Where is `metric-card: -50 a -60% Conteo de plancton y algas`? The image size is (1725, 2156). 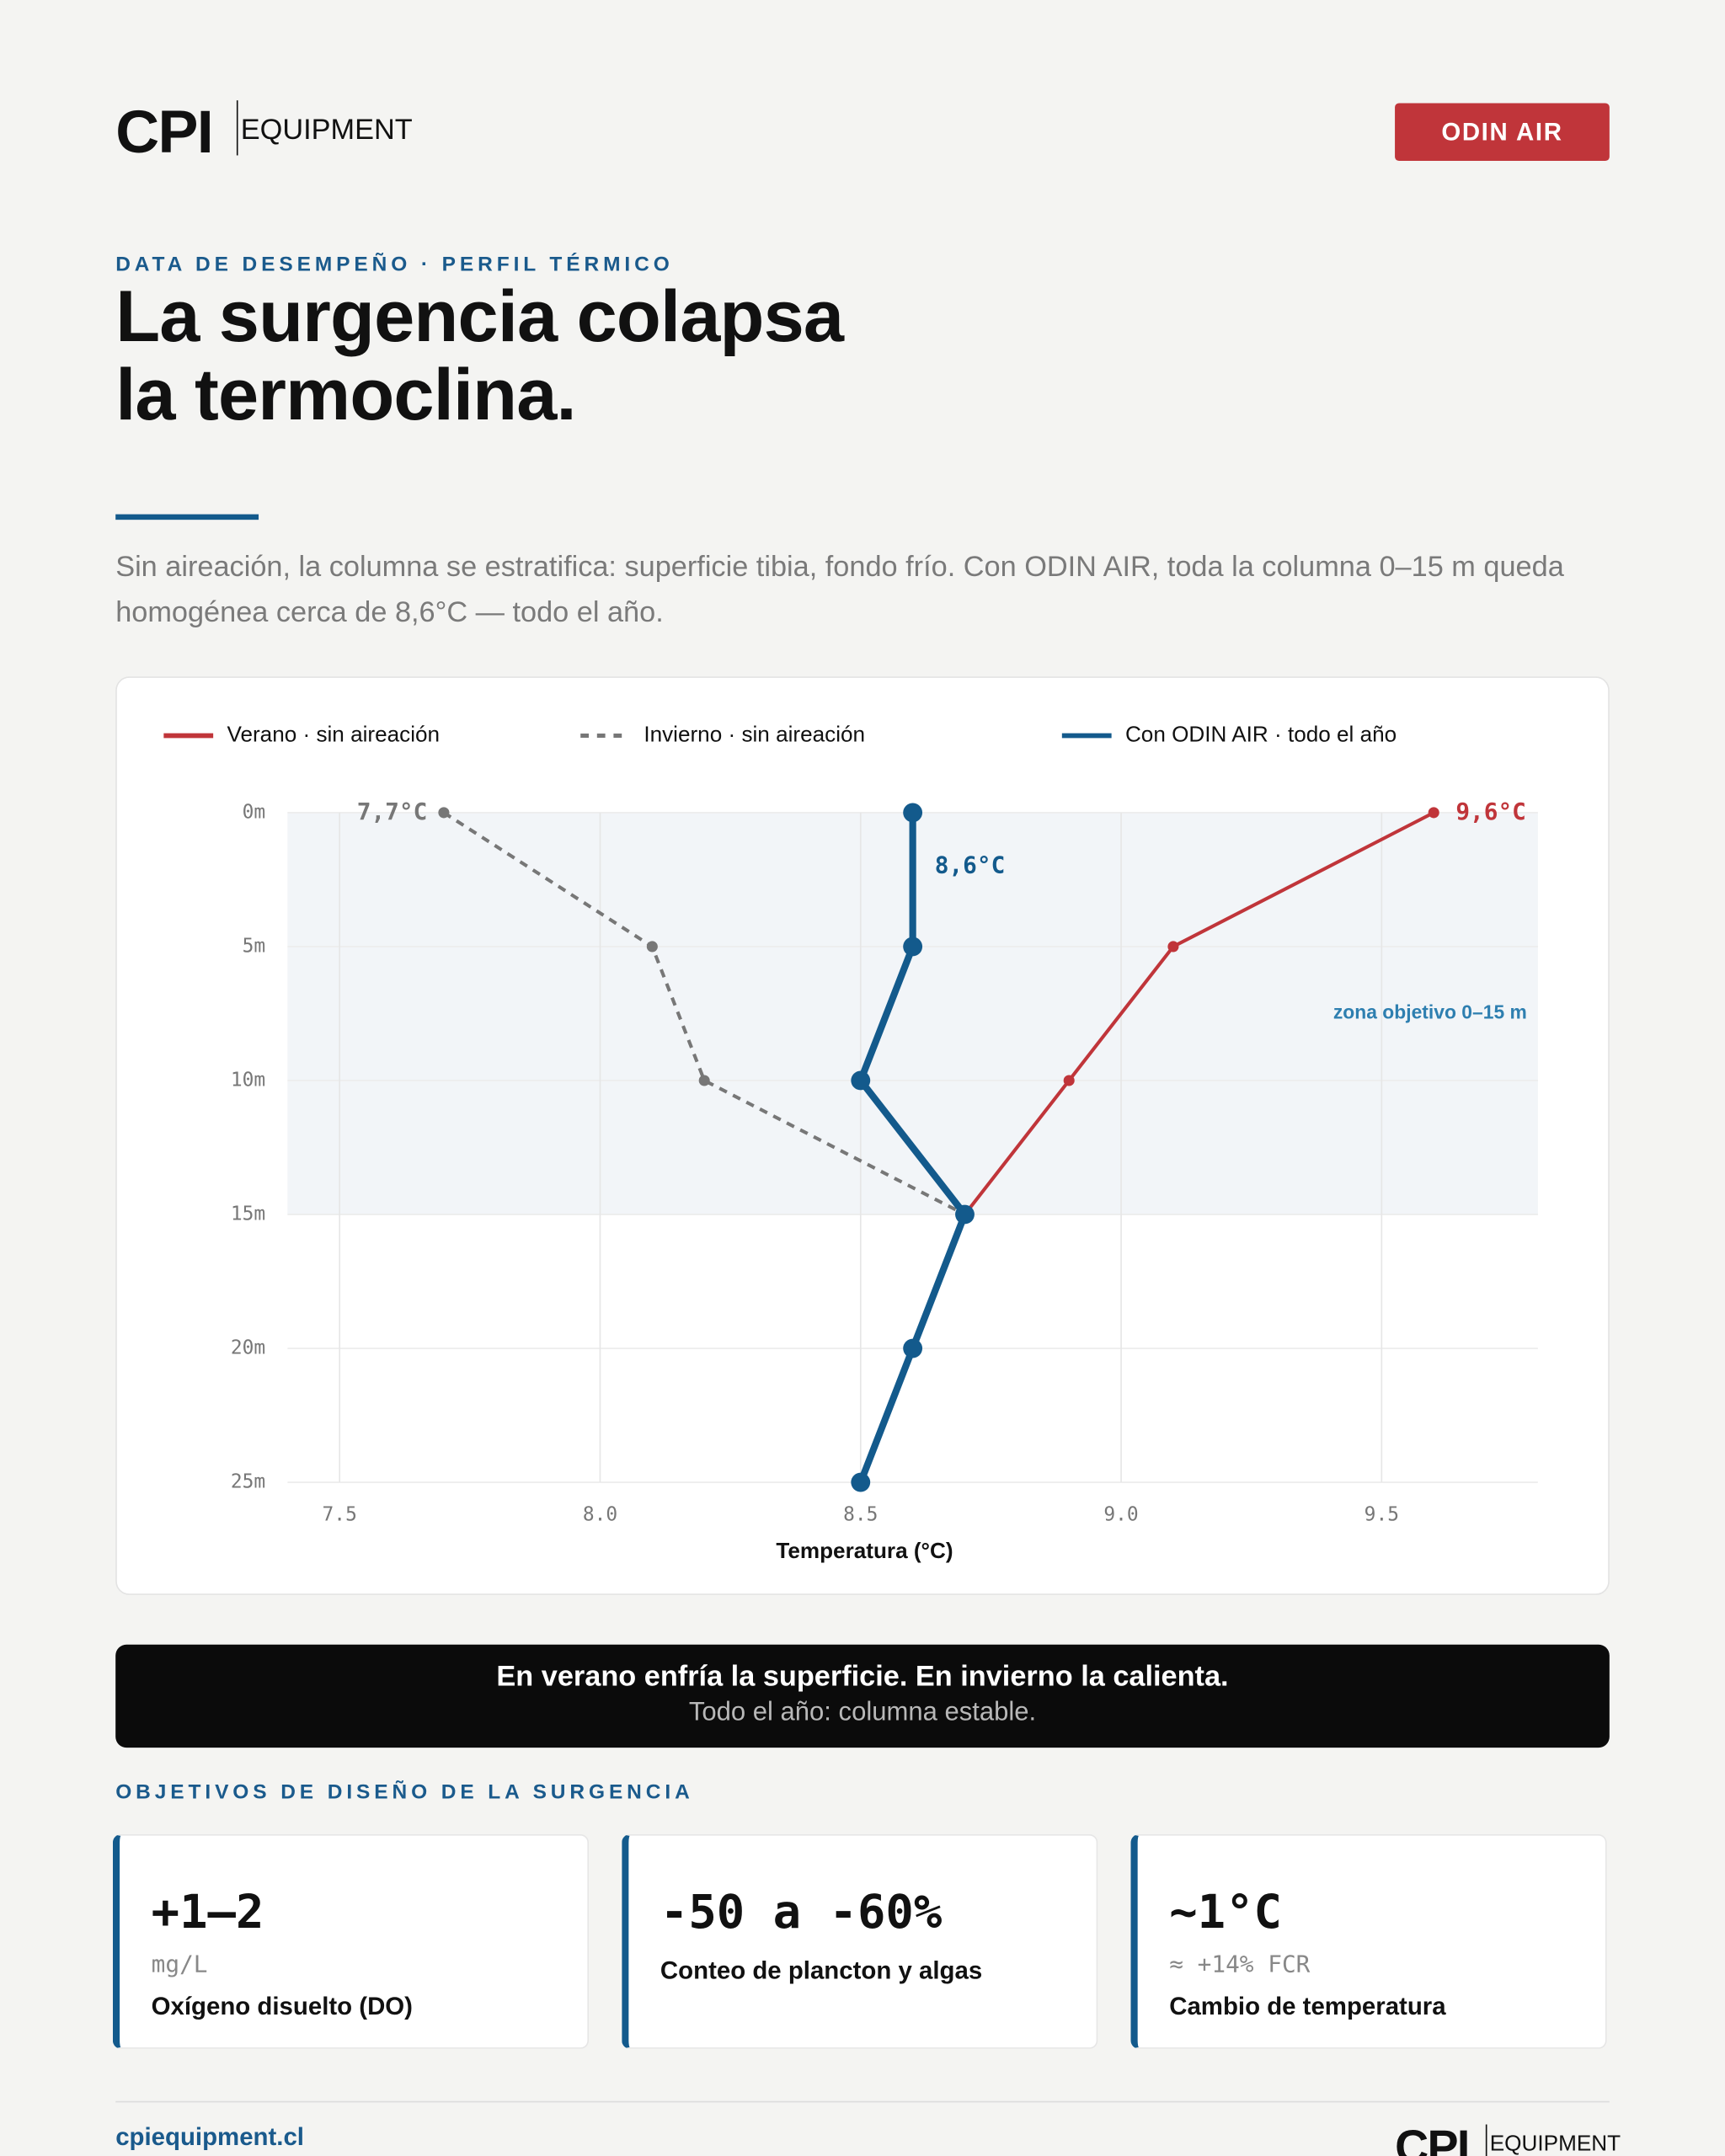
metric-card: -50 a -60% Conteo de plancton y algas is located at coordinates (860, 1941).